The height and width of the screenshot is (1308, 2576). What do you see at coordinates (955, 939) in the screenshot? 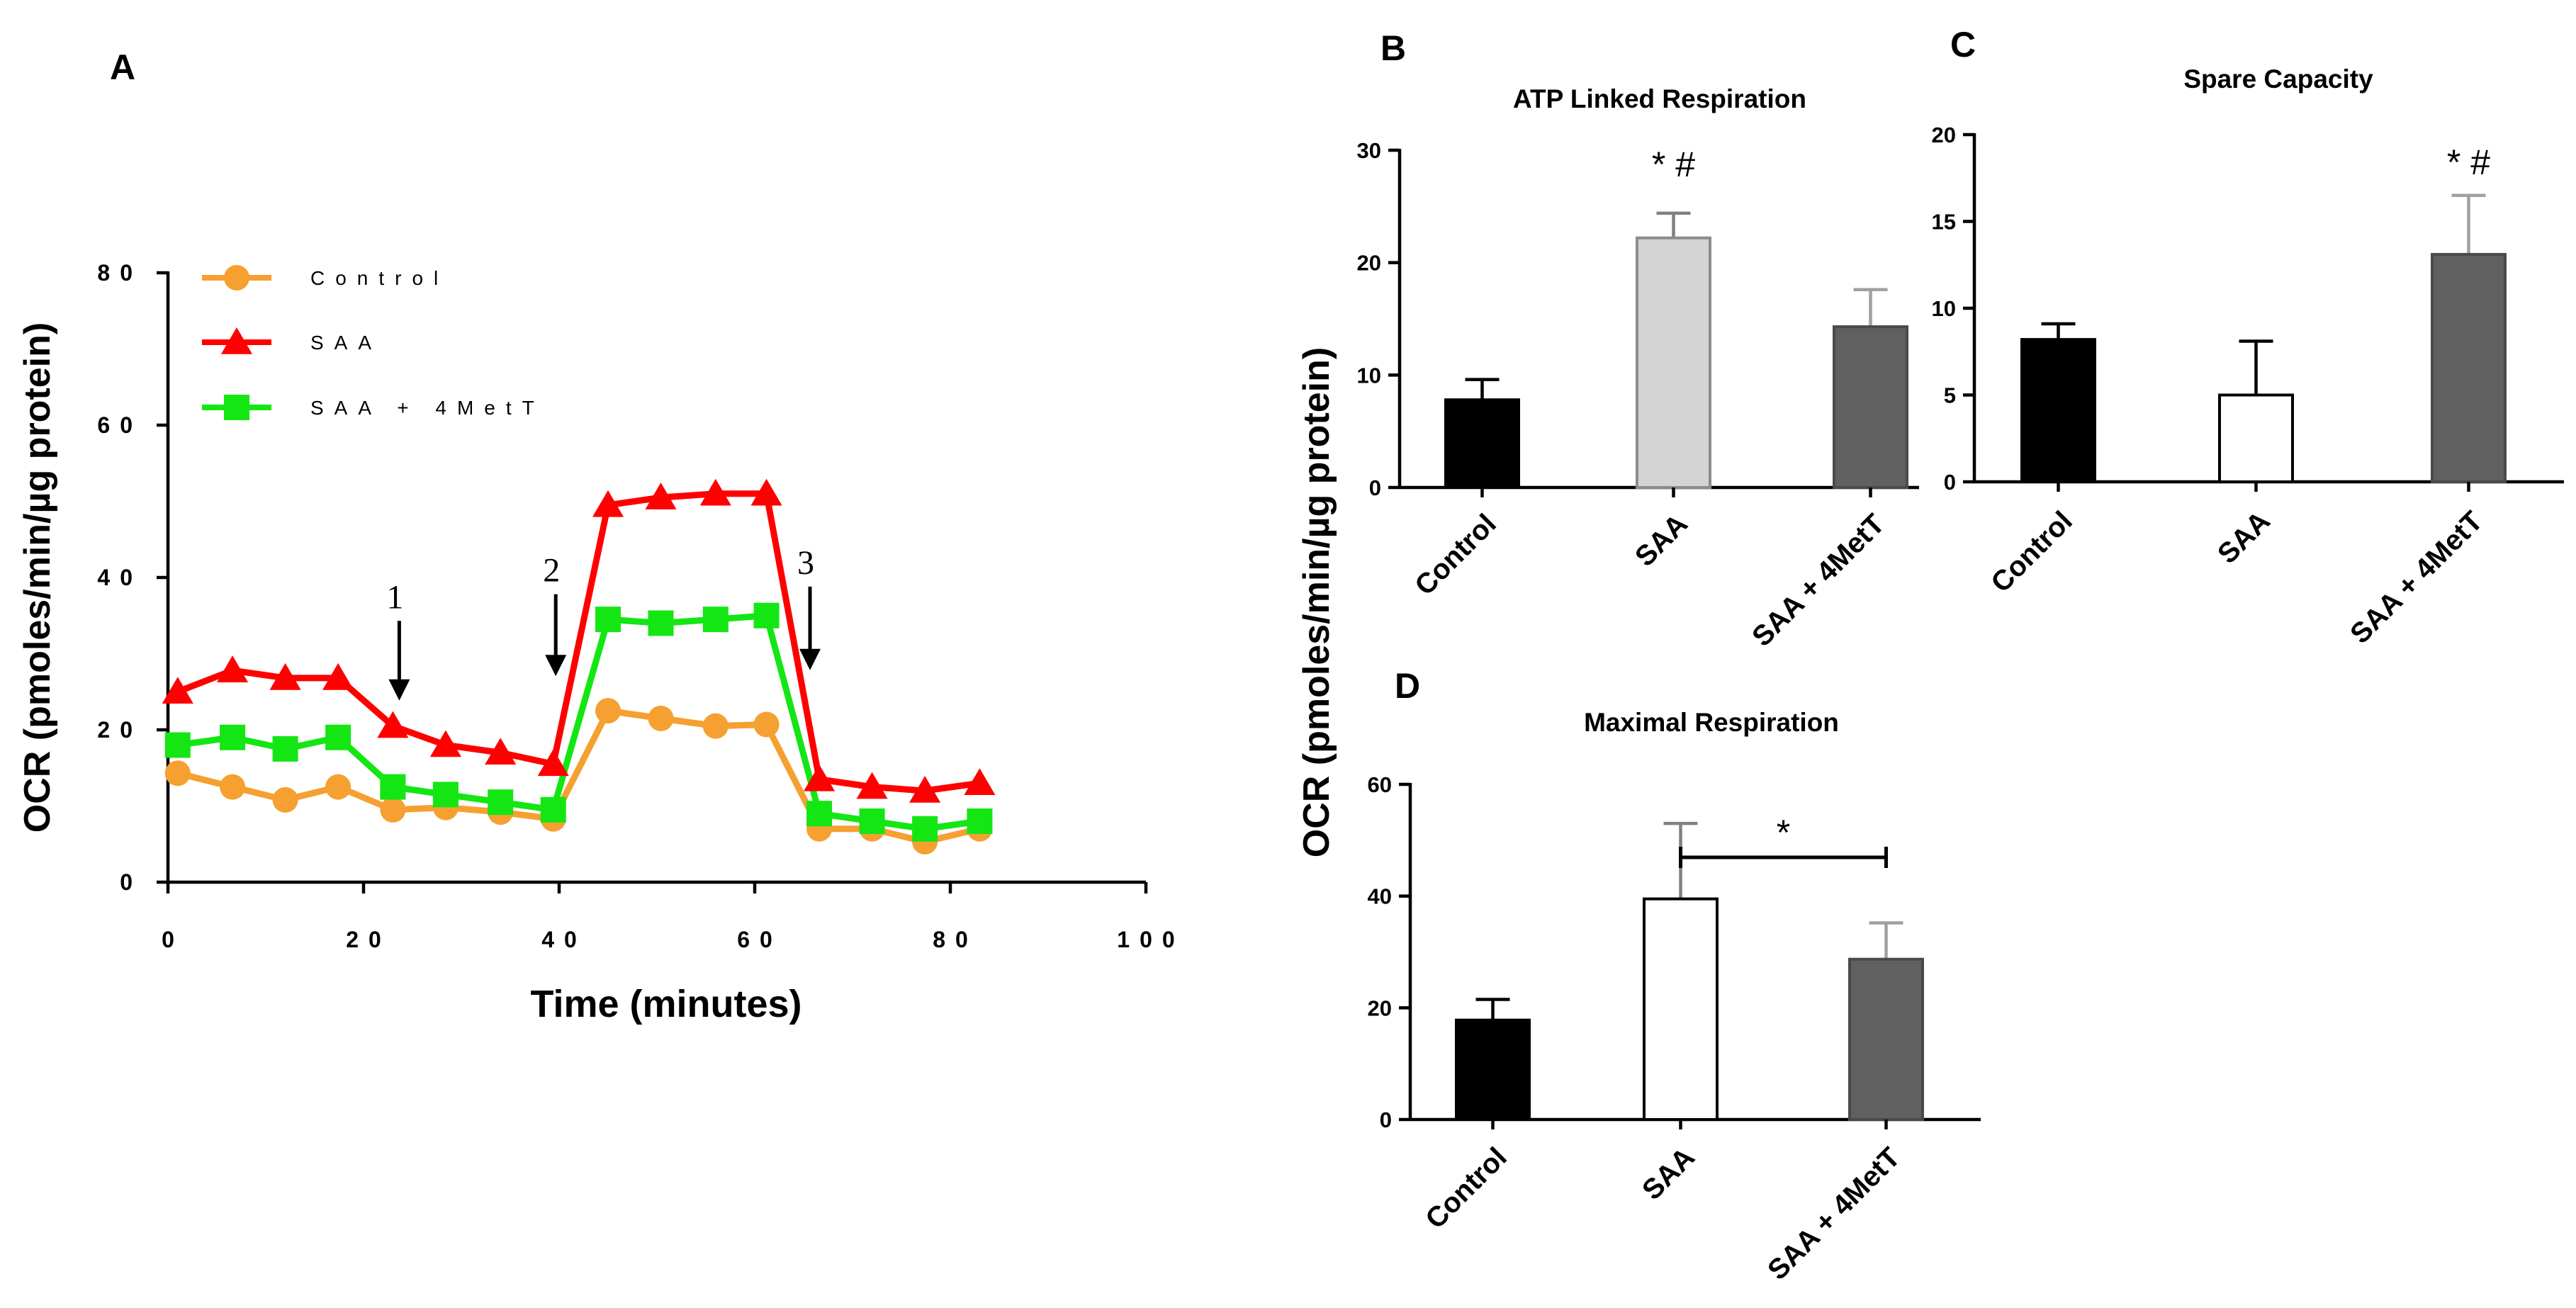
I see `panel-a-xtick-label: 80` at bounding box center [955, 939].